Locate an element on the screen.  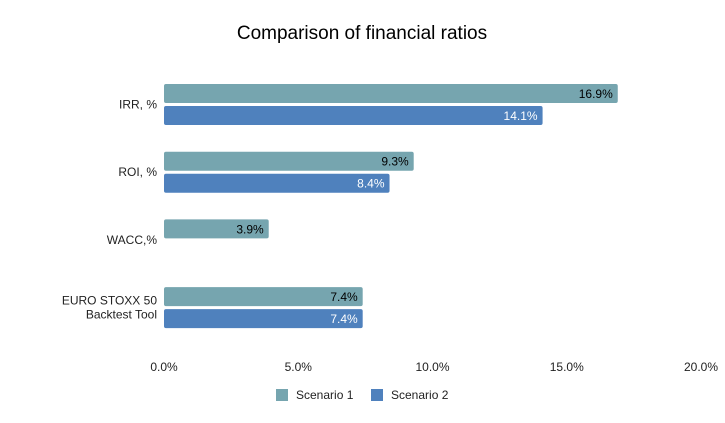
category-label-1: IRR, % is located at coordinates (138, 105).